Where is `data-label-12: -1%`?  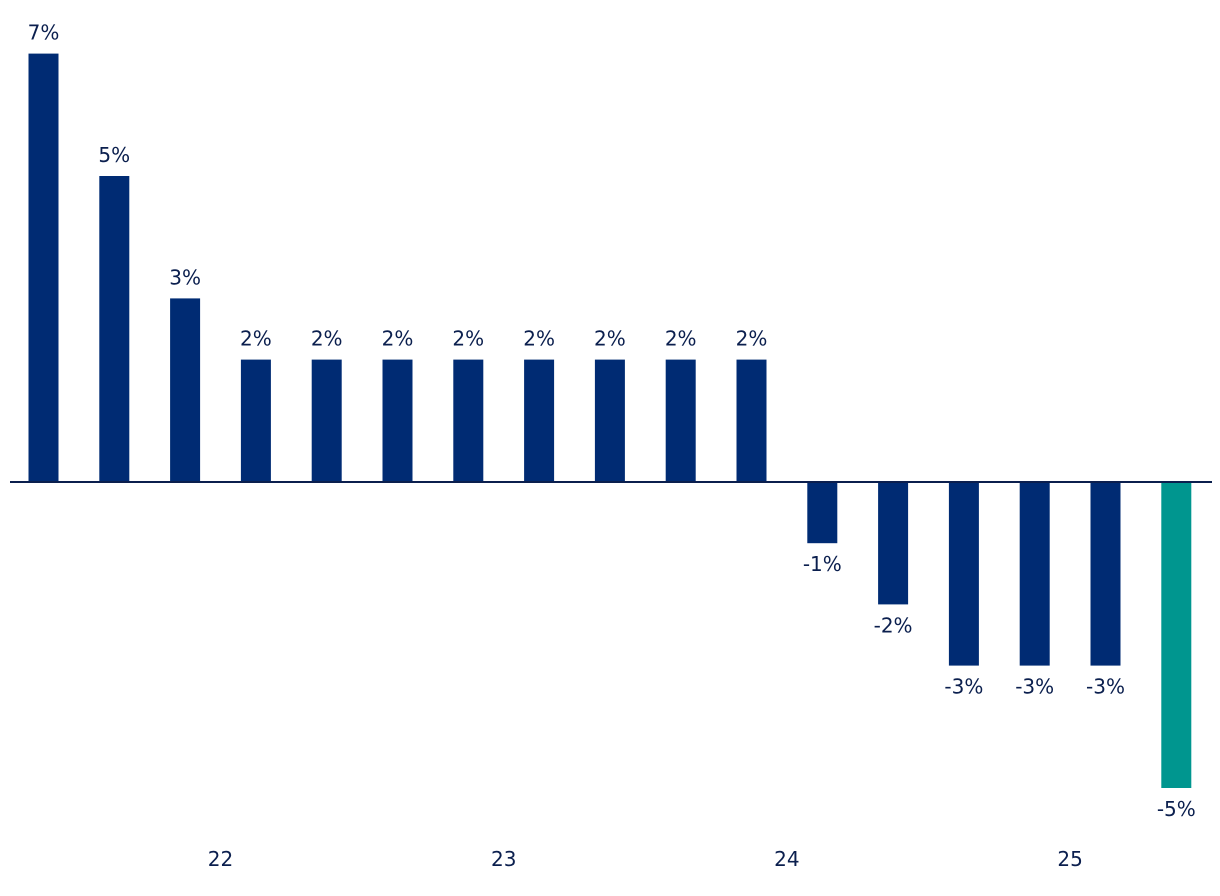
data-label-12: -1% is located at coordinates (822, 564).